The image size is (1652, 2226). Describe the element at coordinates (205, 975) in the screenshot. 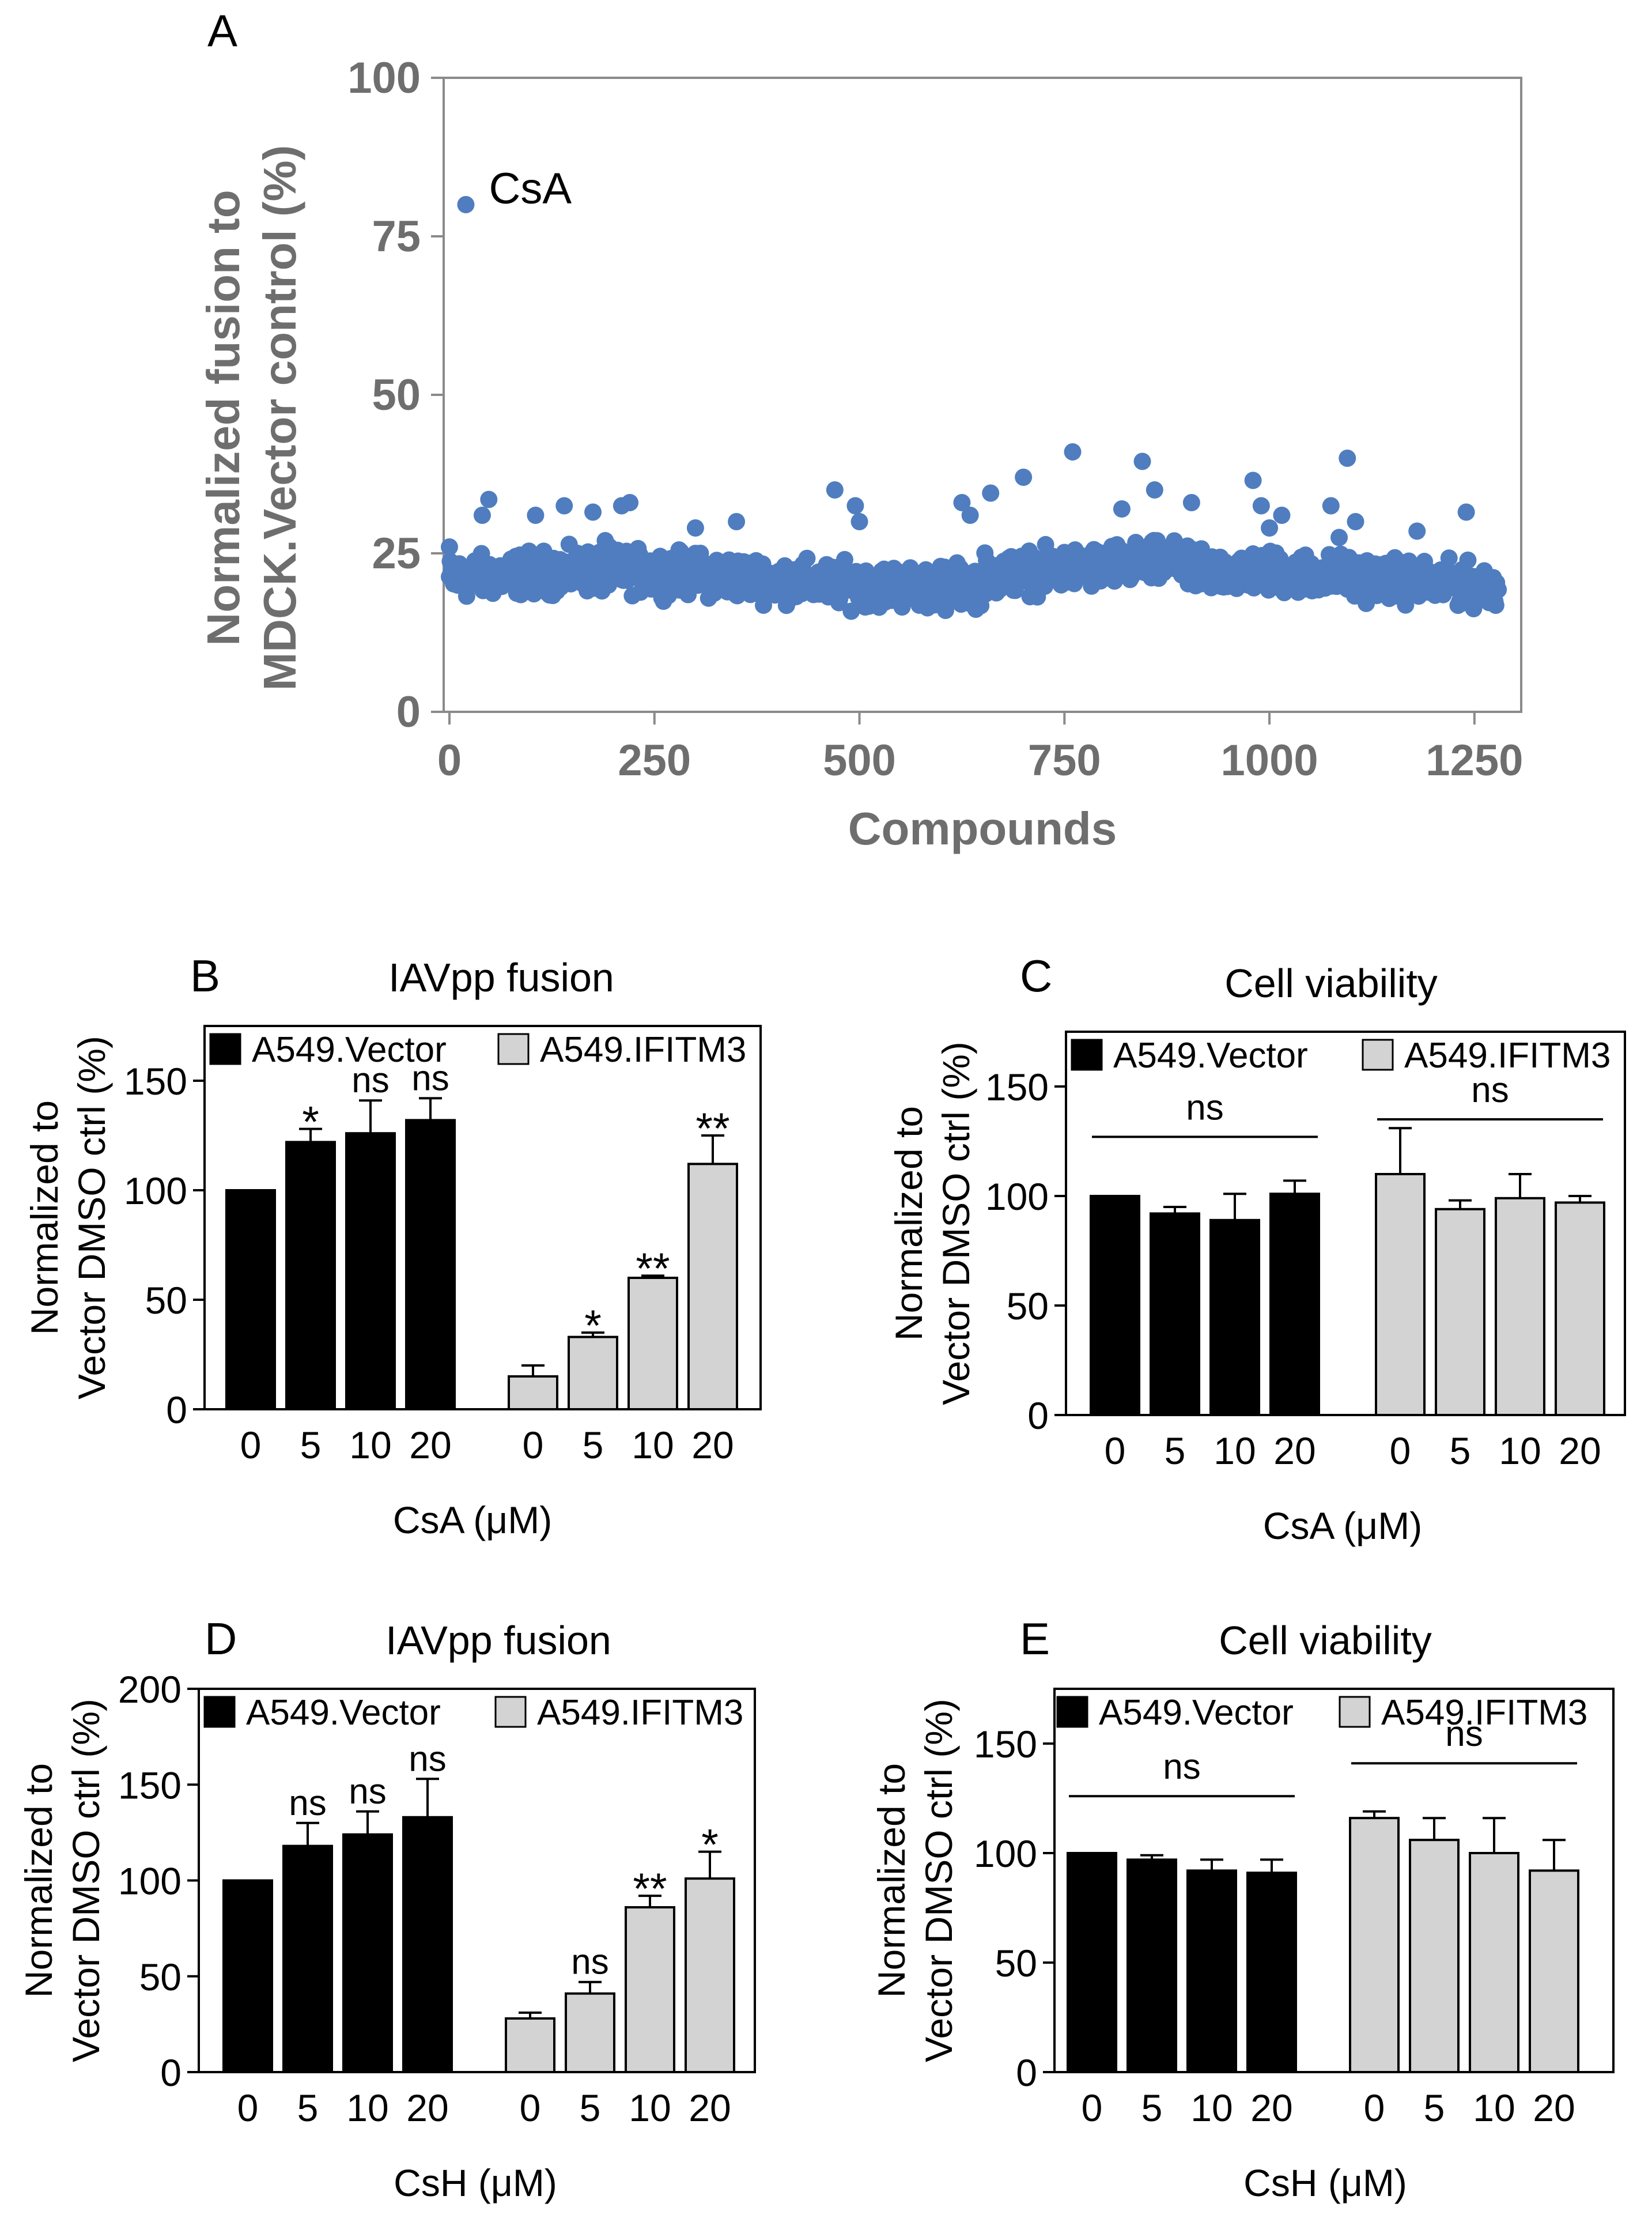

I see `panel-letter-b: B` at that location.